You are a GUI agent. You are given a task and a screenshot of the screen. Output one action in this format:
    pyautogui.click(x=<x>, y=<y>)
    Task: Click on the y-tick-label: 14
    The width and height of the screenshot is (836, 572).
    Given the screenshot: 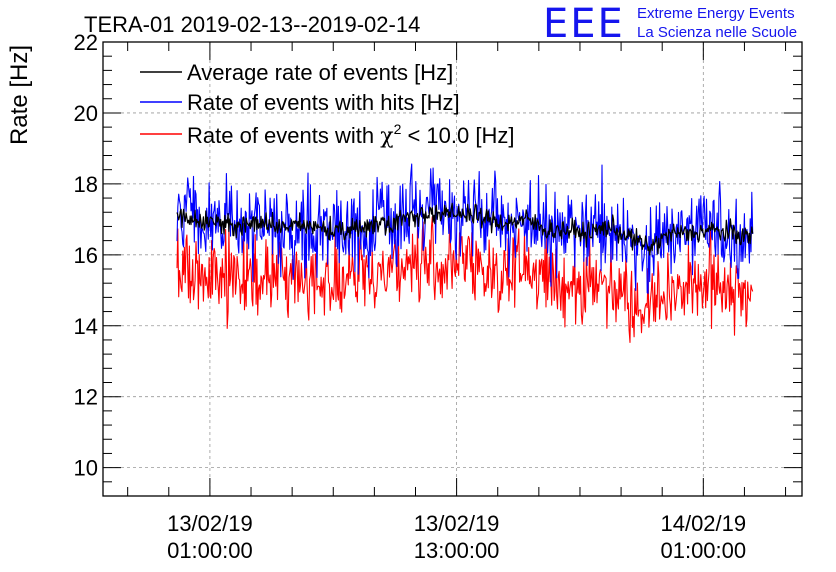 What is the action you would take?
    pyautogui.click(x=86, y=326)
    